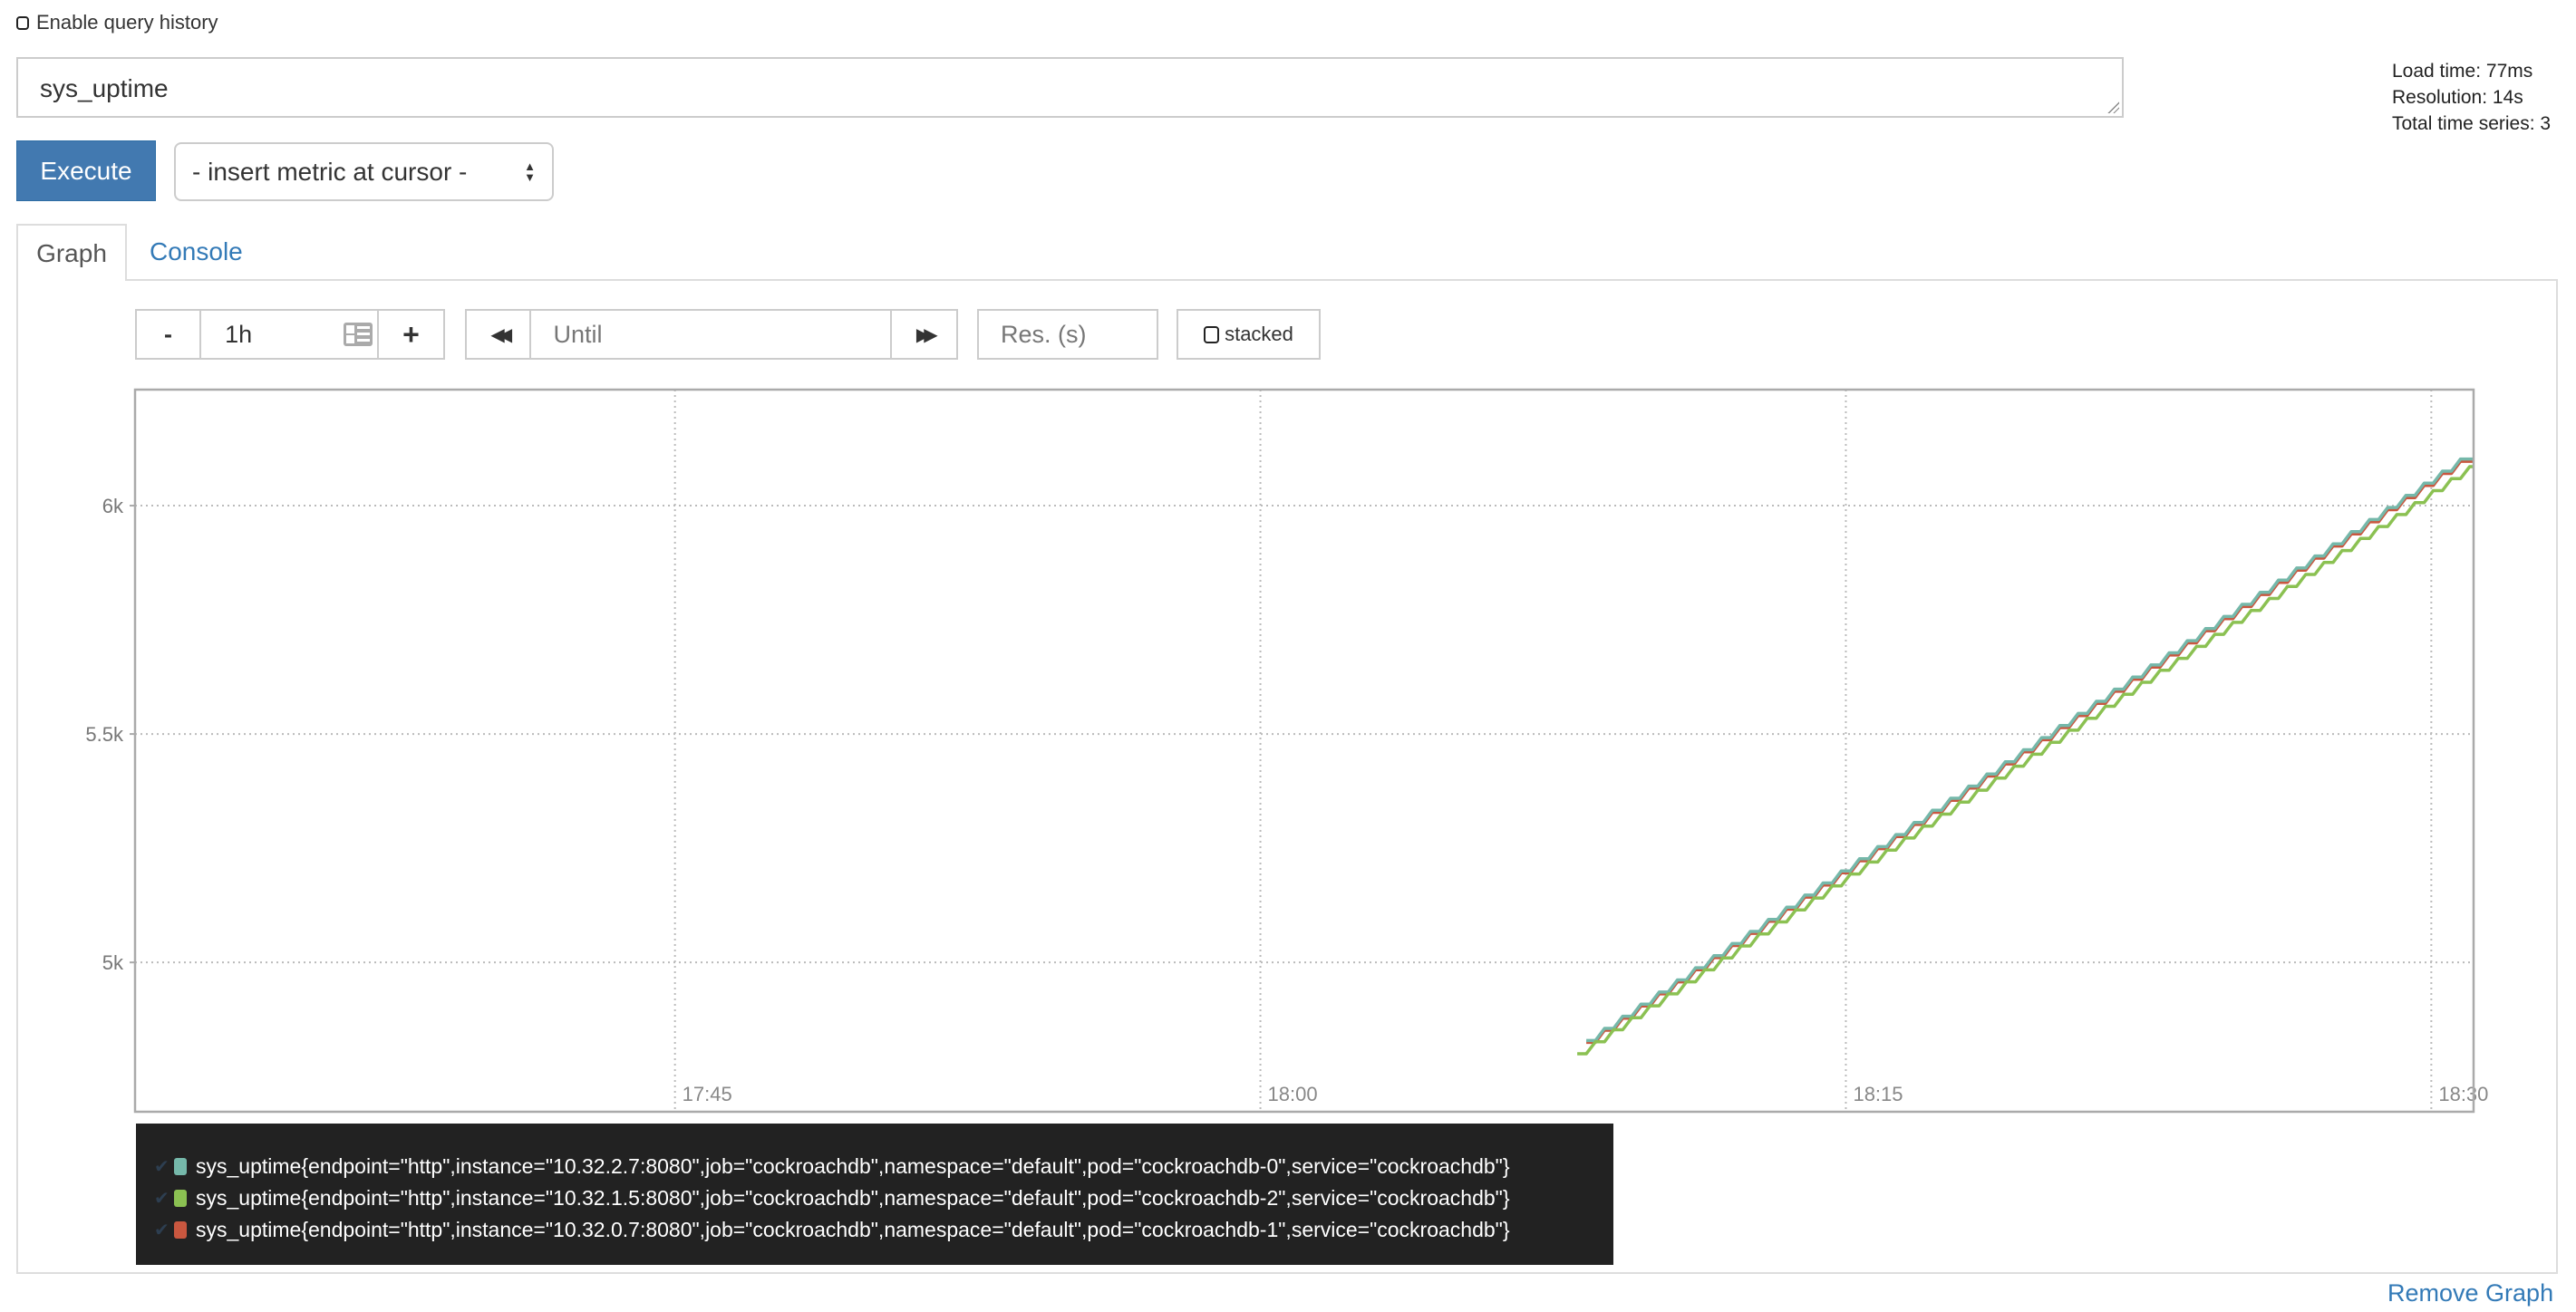  Describe the element at coordinates (2457, 97) in the screenshot. I see `resolution: Resolution: 14s` at that location.